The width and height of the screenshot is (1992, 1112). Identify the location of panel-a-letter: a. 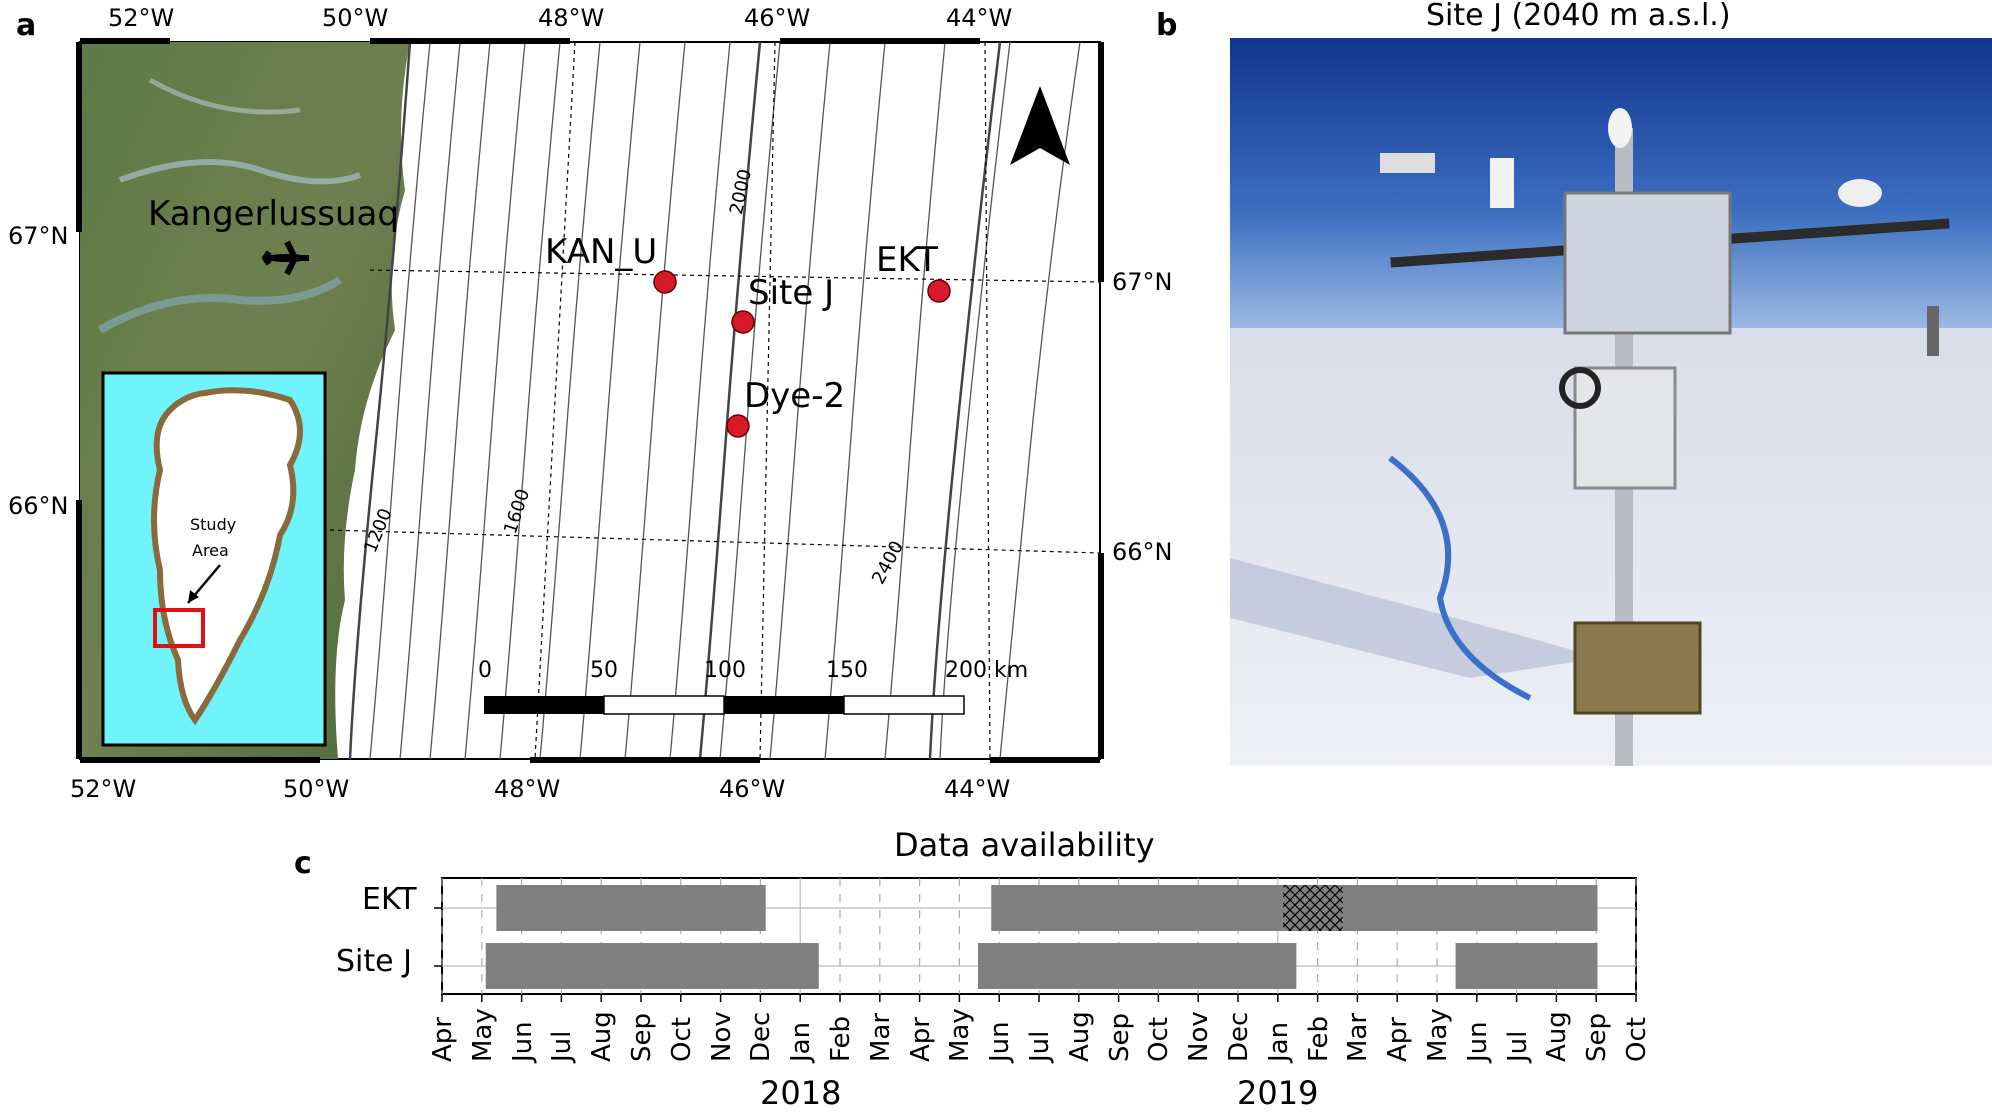
(26, 25).